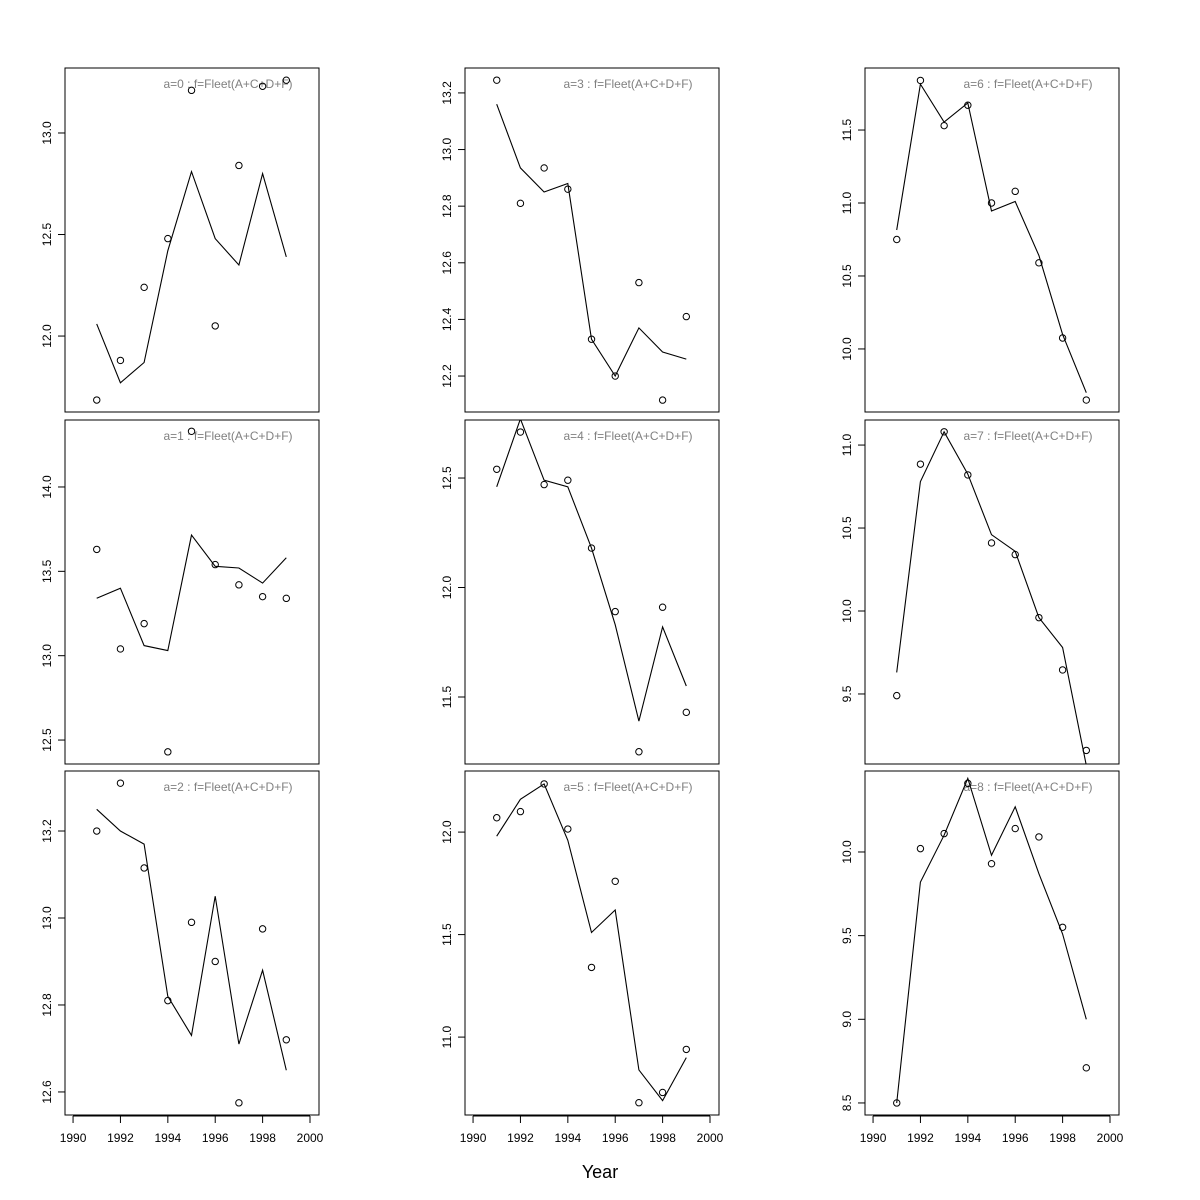 This screenshot has width=1200, height=1200. What do you see at coordinates (47, 336) in the screenshot?
I see `y-tick-label: 12.0` at bounding box center [47, 336].